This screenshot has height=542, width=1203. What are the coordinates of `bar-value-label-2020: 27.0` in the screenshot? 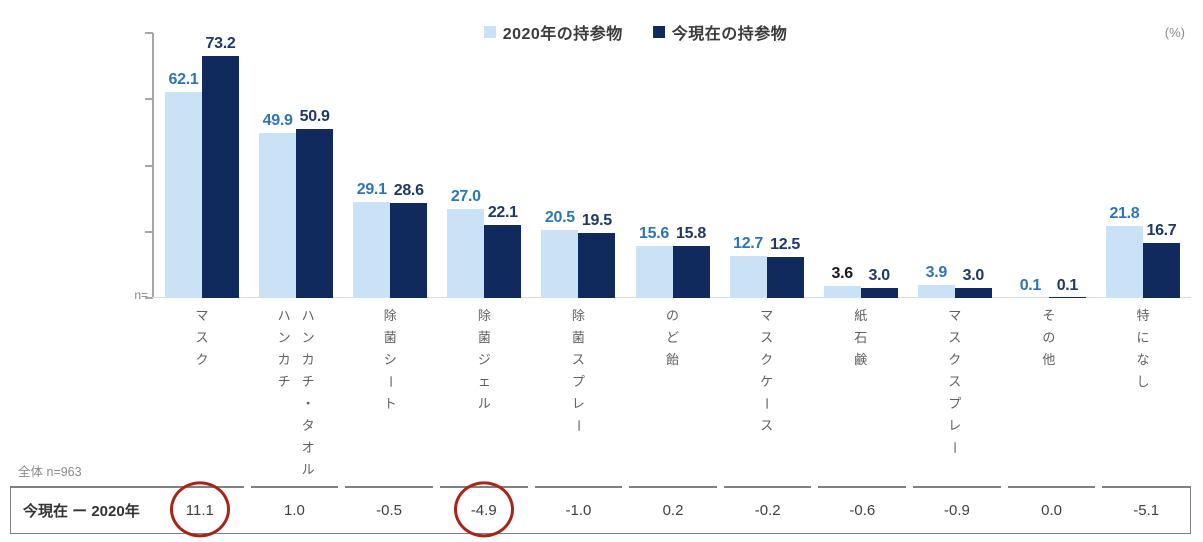 It's located at (465, 196).